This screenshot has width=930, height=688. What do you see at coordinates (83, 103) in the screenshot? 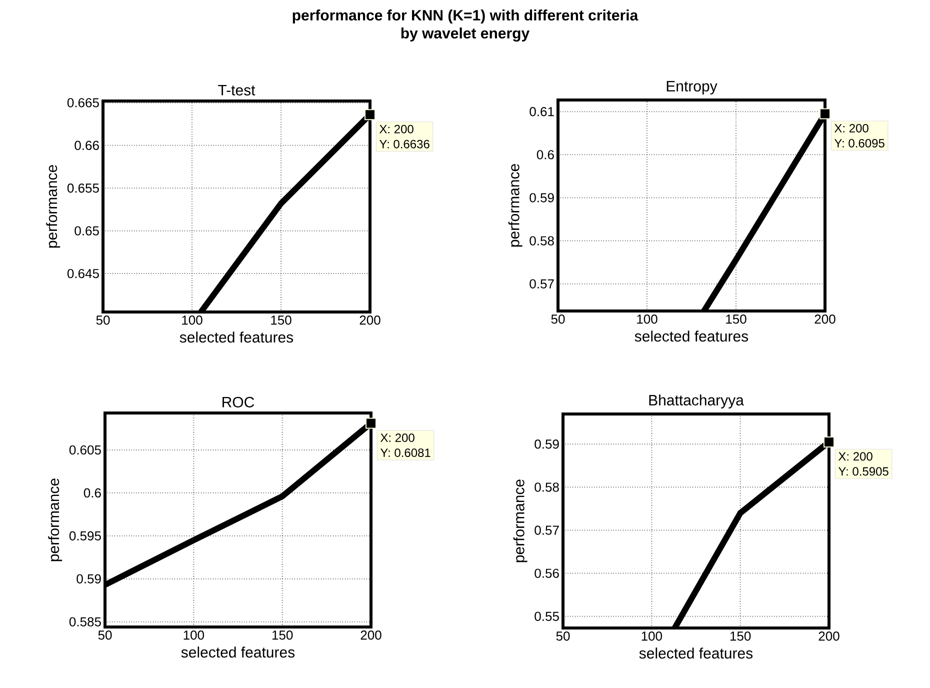
I see `y-tick-label: 0.665` at bounding box center [83, 103].